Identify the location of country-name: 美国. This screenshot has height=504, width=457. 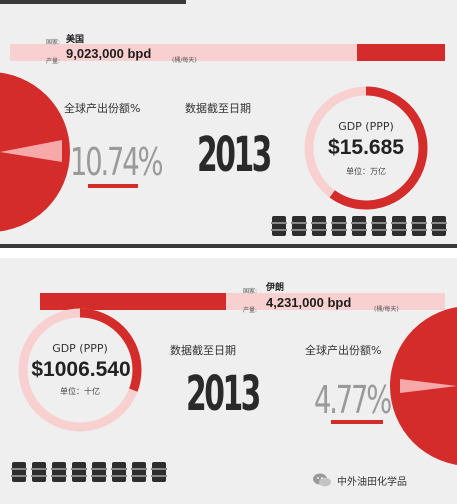
(75, 40).